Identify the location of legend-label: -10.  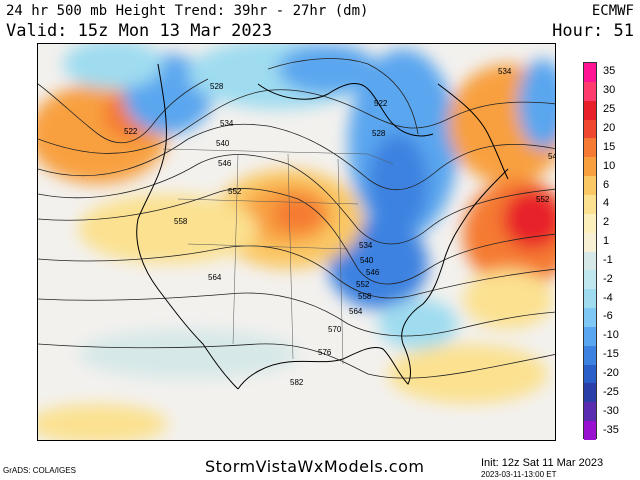
(611, 335).